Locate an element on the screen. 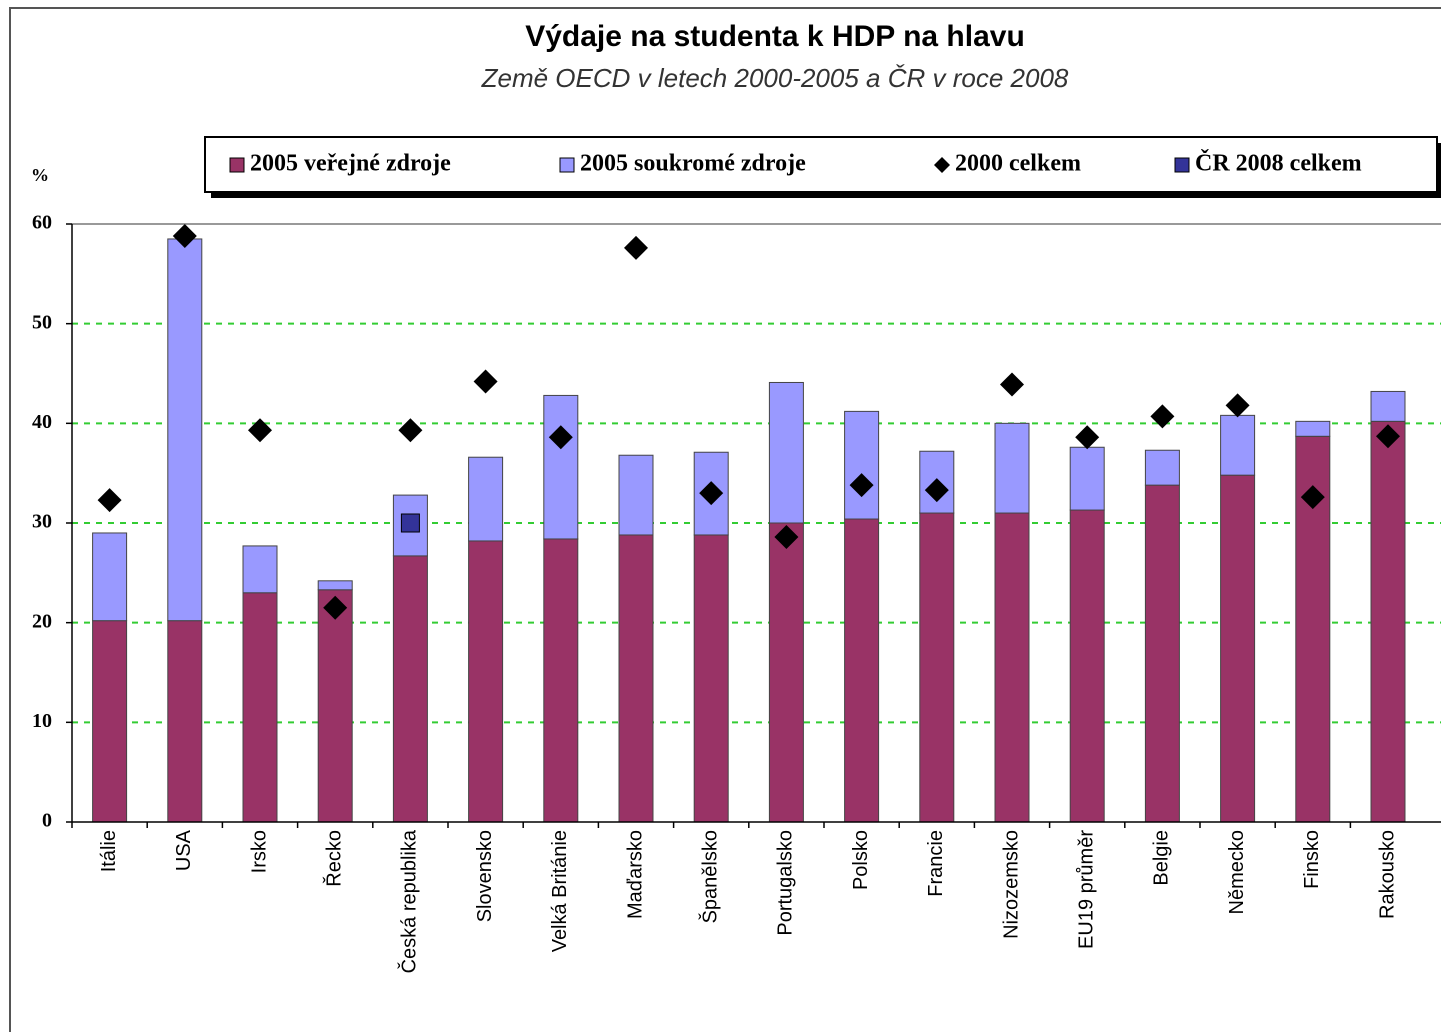 The image size is (1441, 1032). x-tick-label: Nizozemsko is located at coordinates (1011, 884).